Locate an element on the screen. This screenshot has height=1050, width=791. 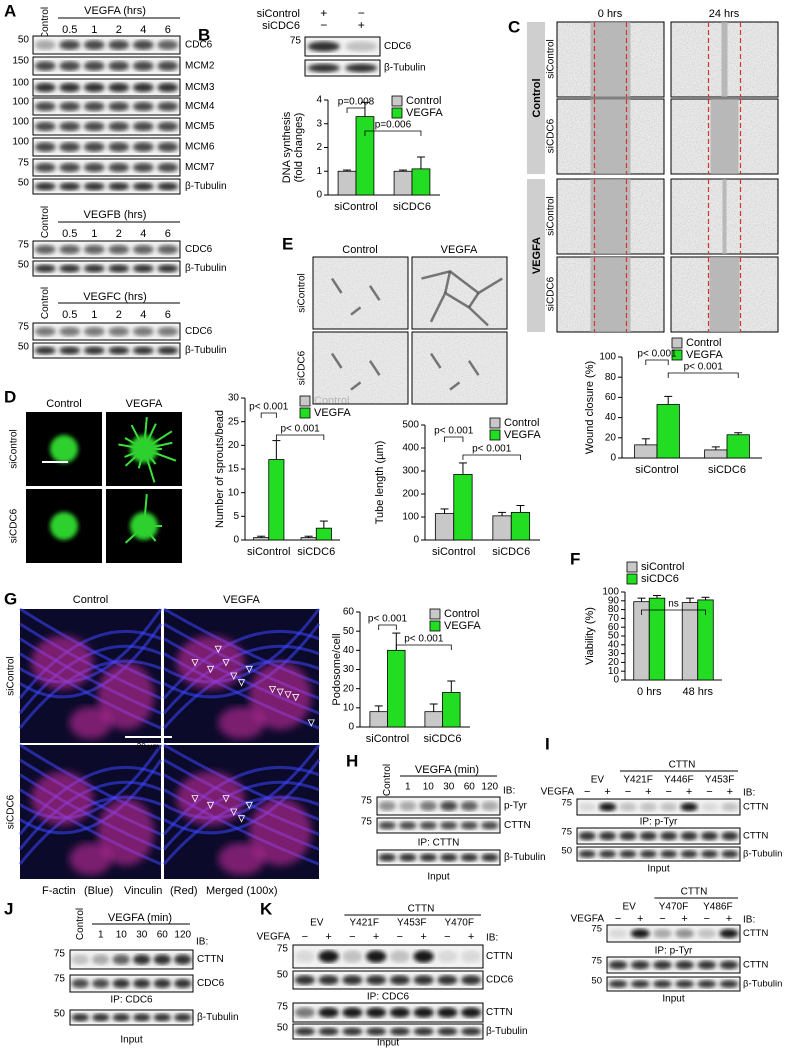
panel-letter: B is located at coordinates (204, 34).